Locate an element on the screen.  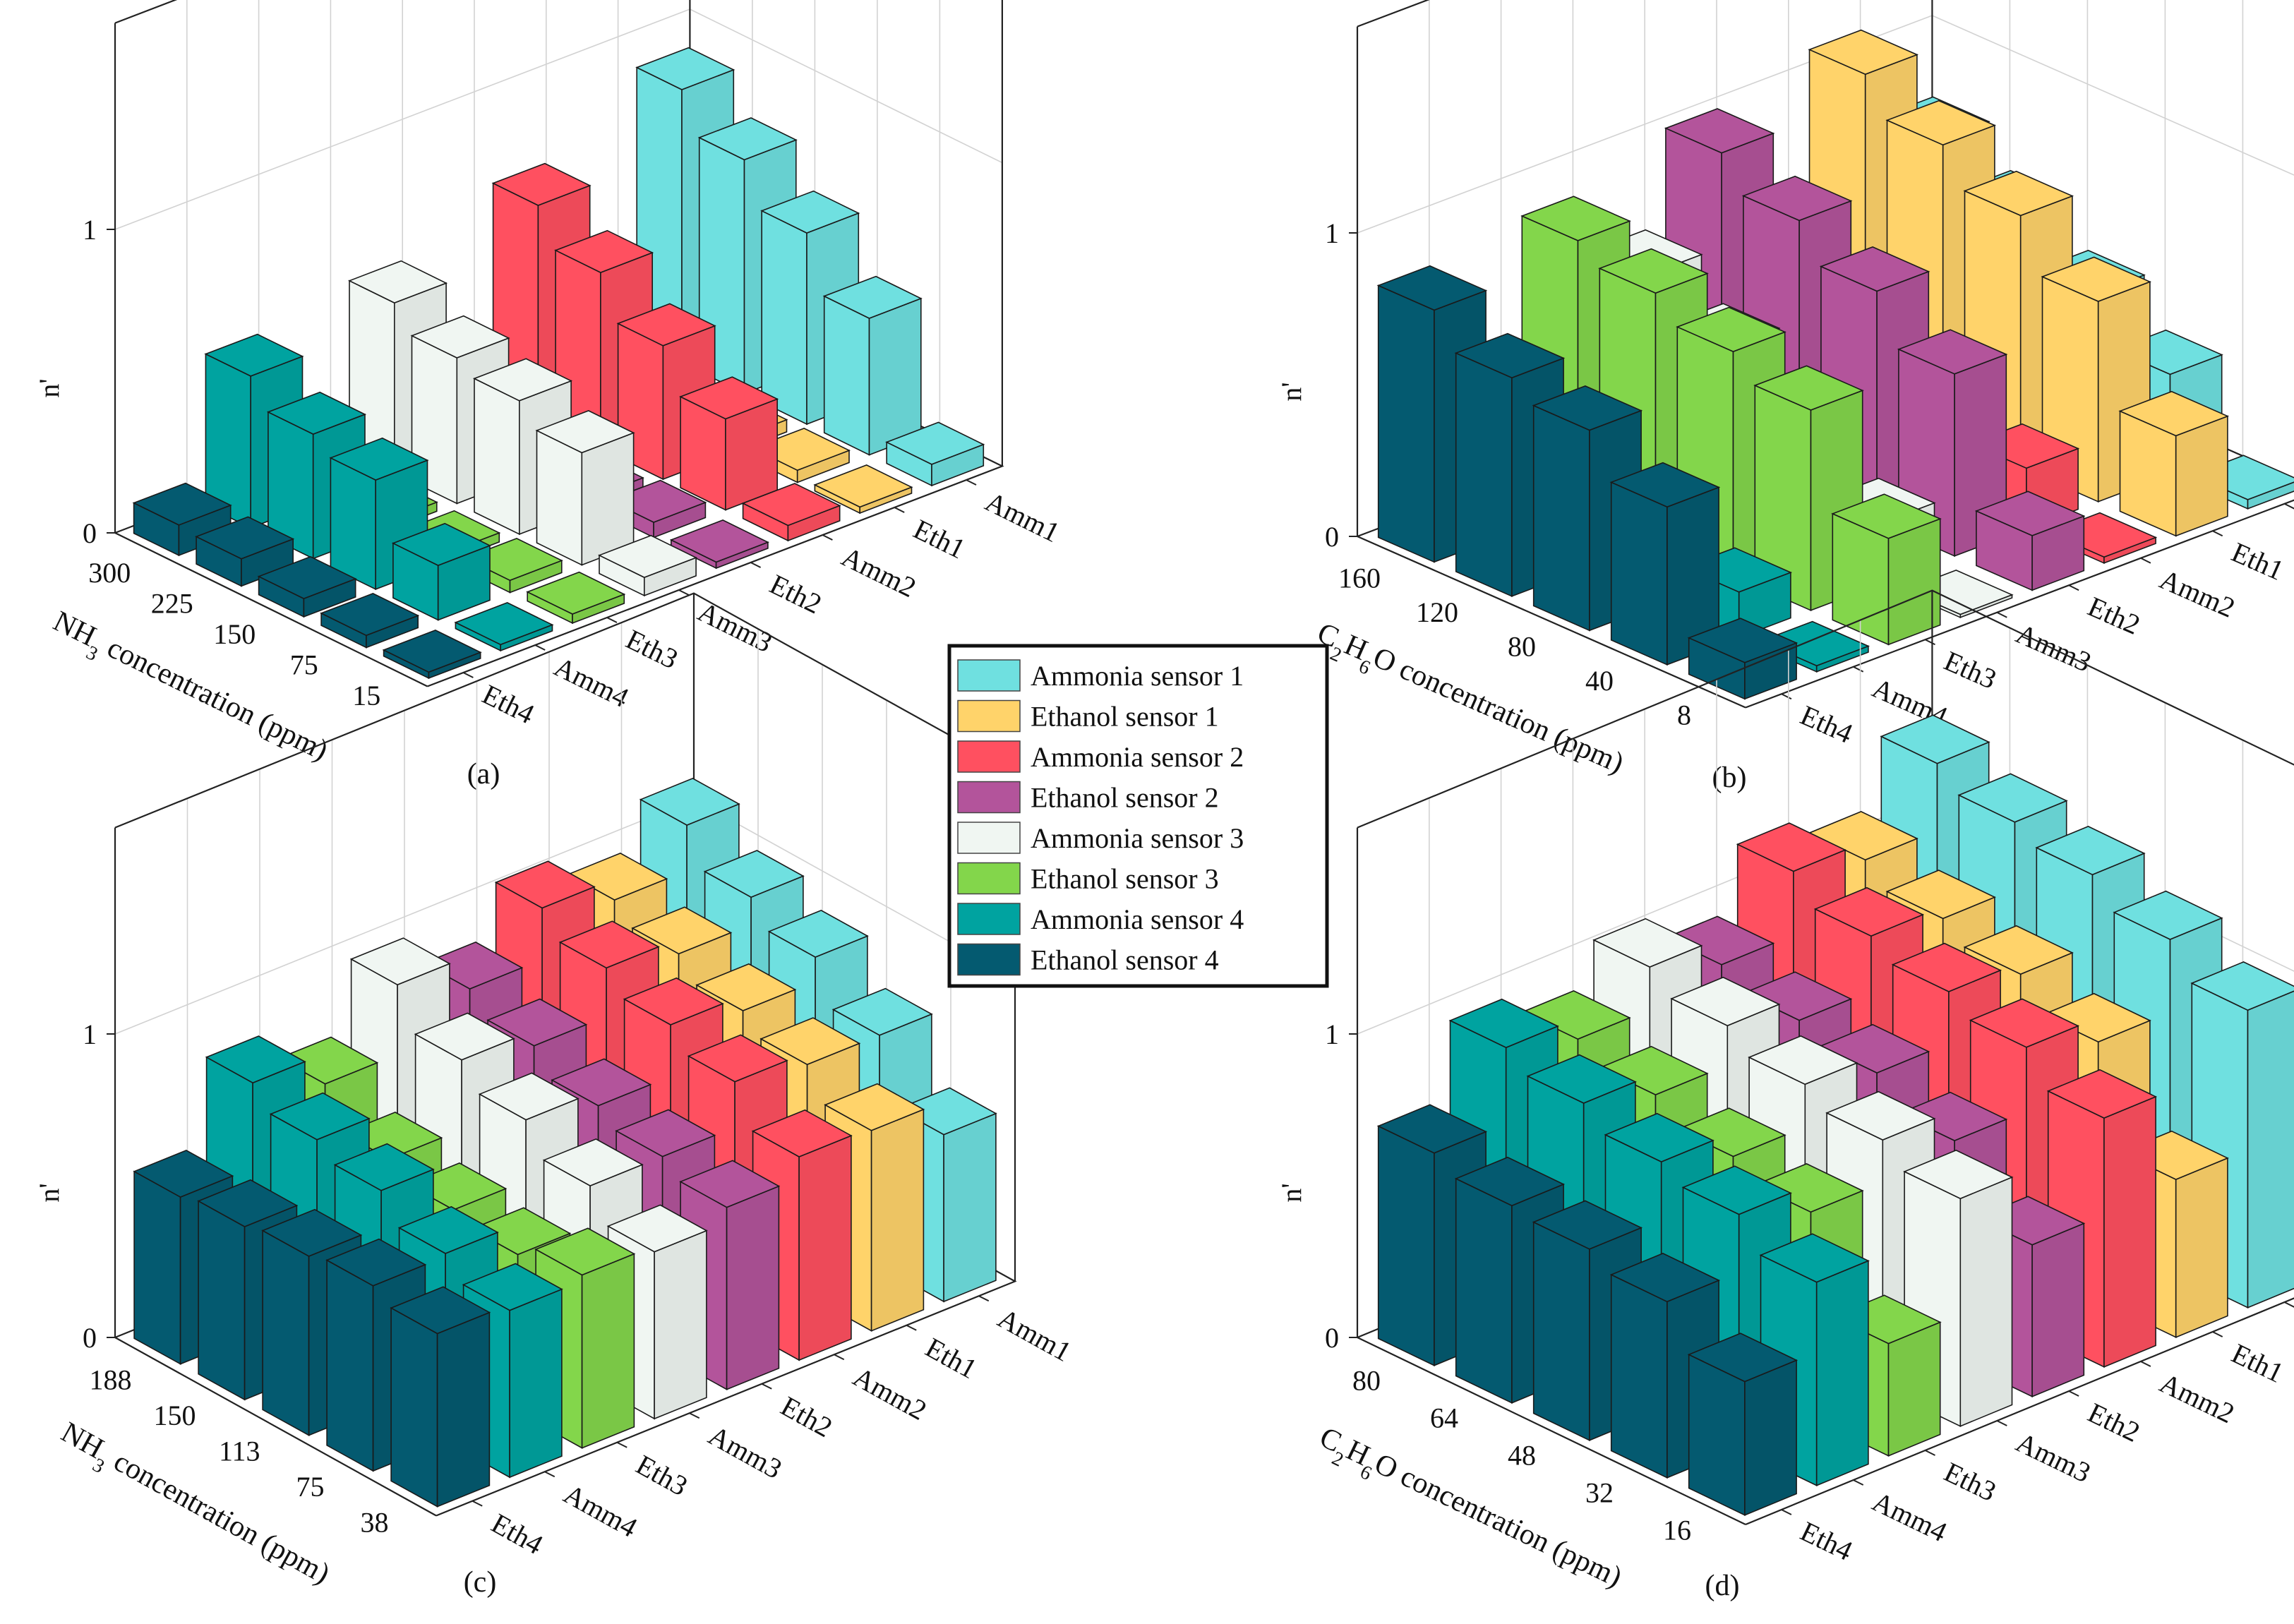
x-tick-label: 150 is located at coordinates (234, 634).